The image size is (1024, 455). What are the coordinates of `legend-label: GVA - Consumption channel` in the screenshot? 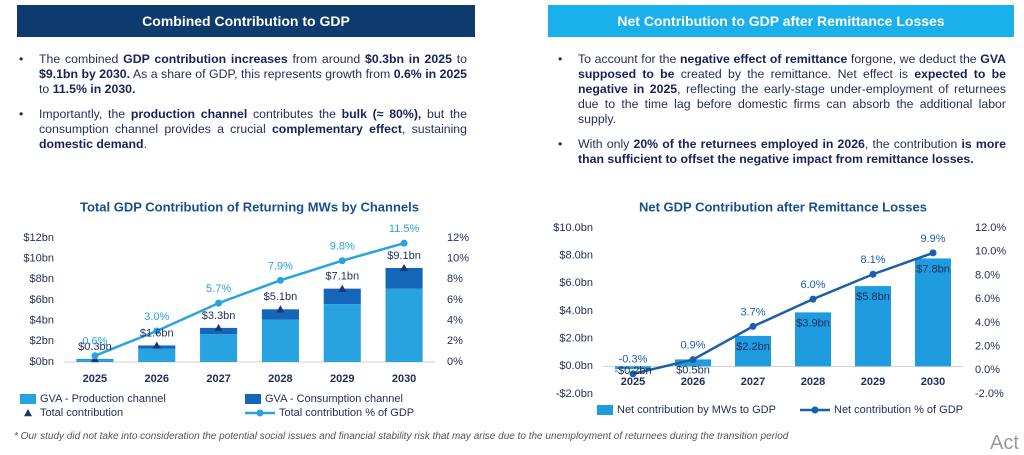 It's located at (334, 399).